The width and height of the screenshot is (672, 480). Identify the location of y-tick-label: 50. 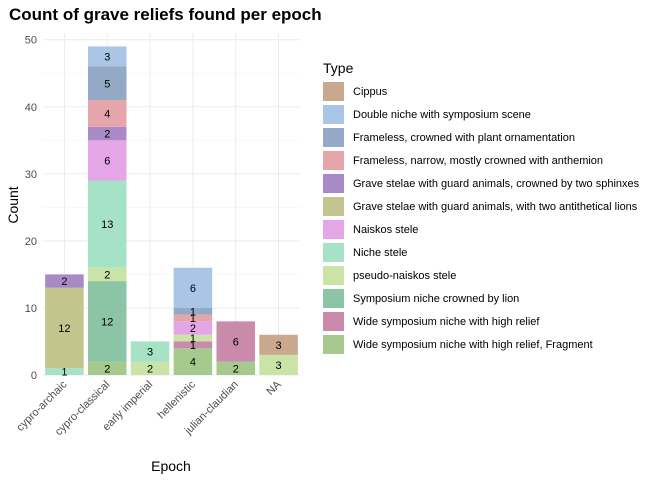
(31, 41).